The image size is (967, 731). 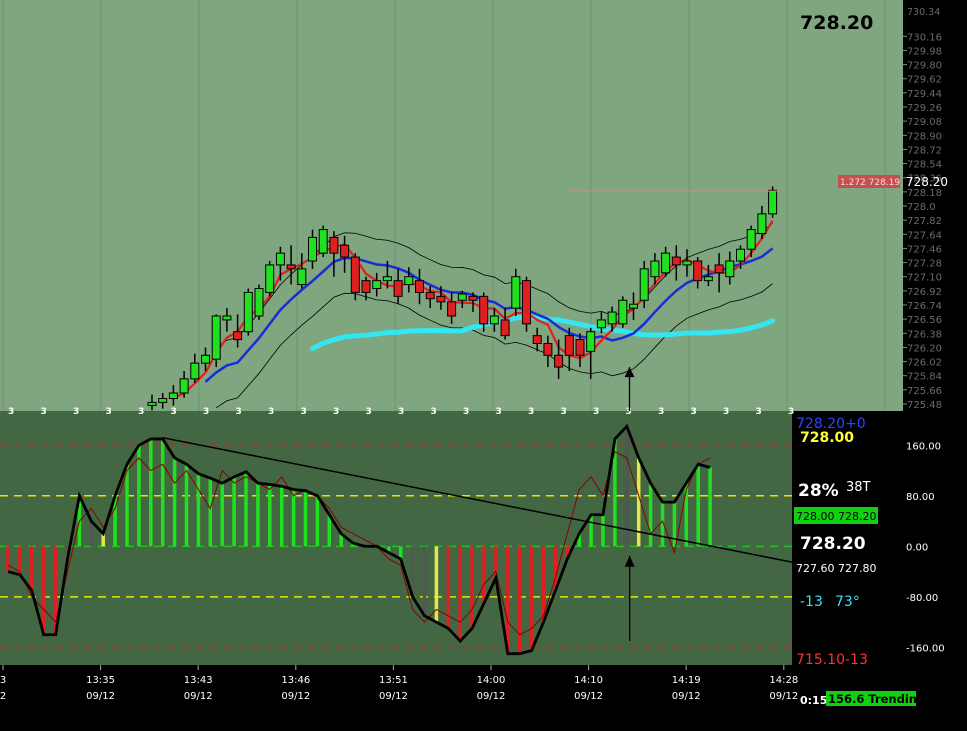 I want to click on price-tick-label: 727.28, so click(x=924, y=264).